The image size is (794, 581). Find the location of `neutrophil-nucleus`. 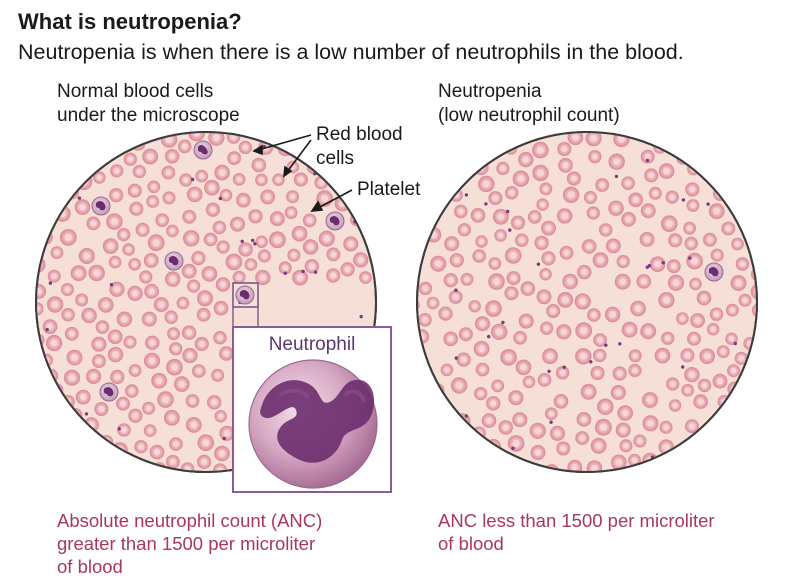

neutrophil-nucleus is located at coordinates (317, 421).